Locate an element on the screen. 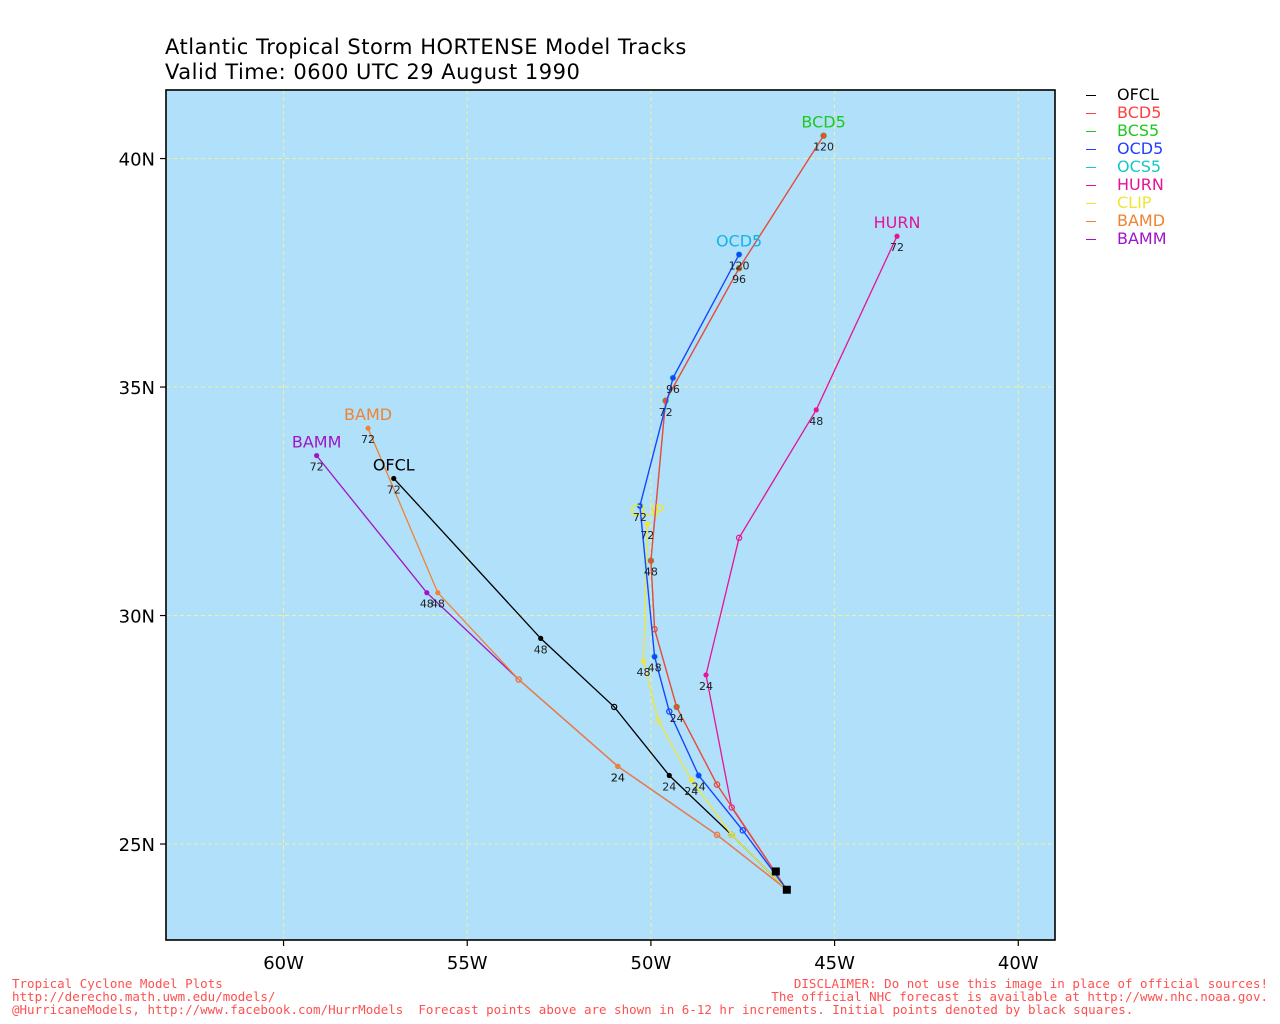 The height and width of the screenshot is (1024, 1280). x-tick-label: 45W is located at coordinates (834, 963).